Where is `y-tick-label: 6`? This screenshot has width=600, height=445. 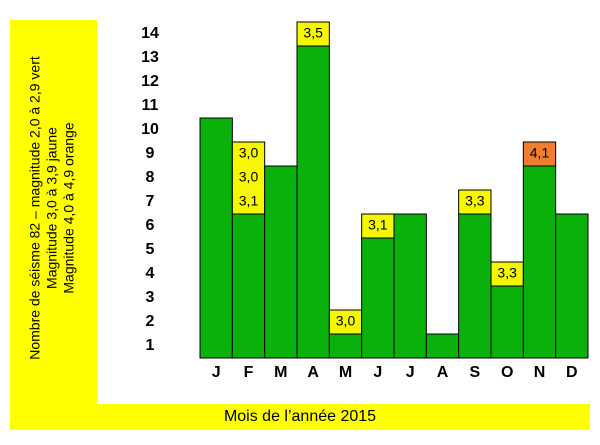 y-tick-label: 6 is located at coordinates (150, 225).